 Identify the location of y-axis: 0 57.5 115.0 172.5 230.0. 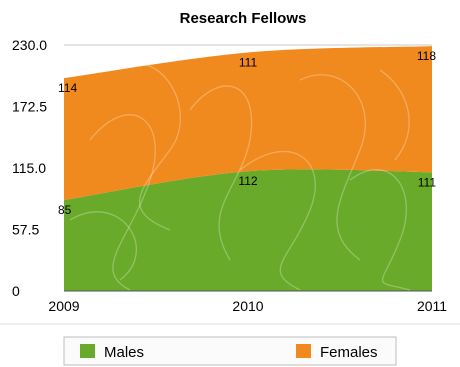
(29, 168).